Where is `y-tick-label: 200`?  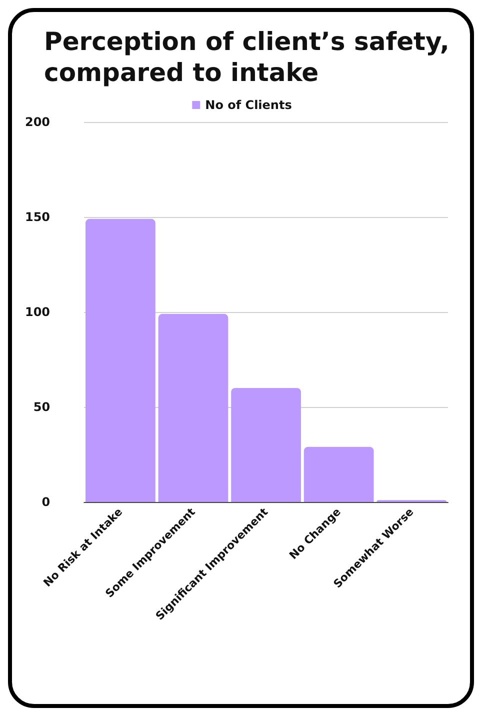
y-tick-label: 200 is located at coordinates (37, 122).